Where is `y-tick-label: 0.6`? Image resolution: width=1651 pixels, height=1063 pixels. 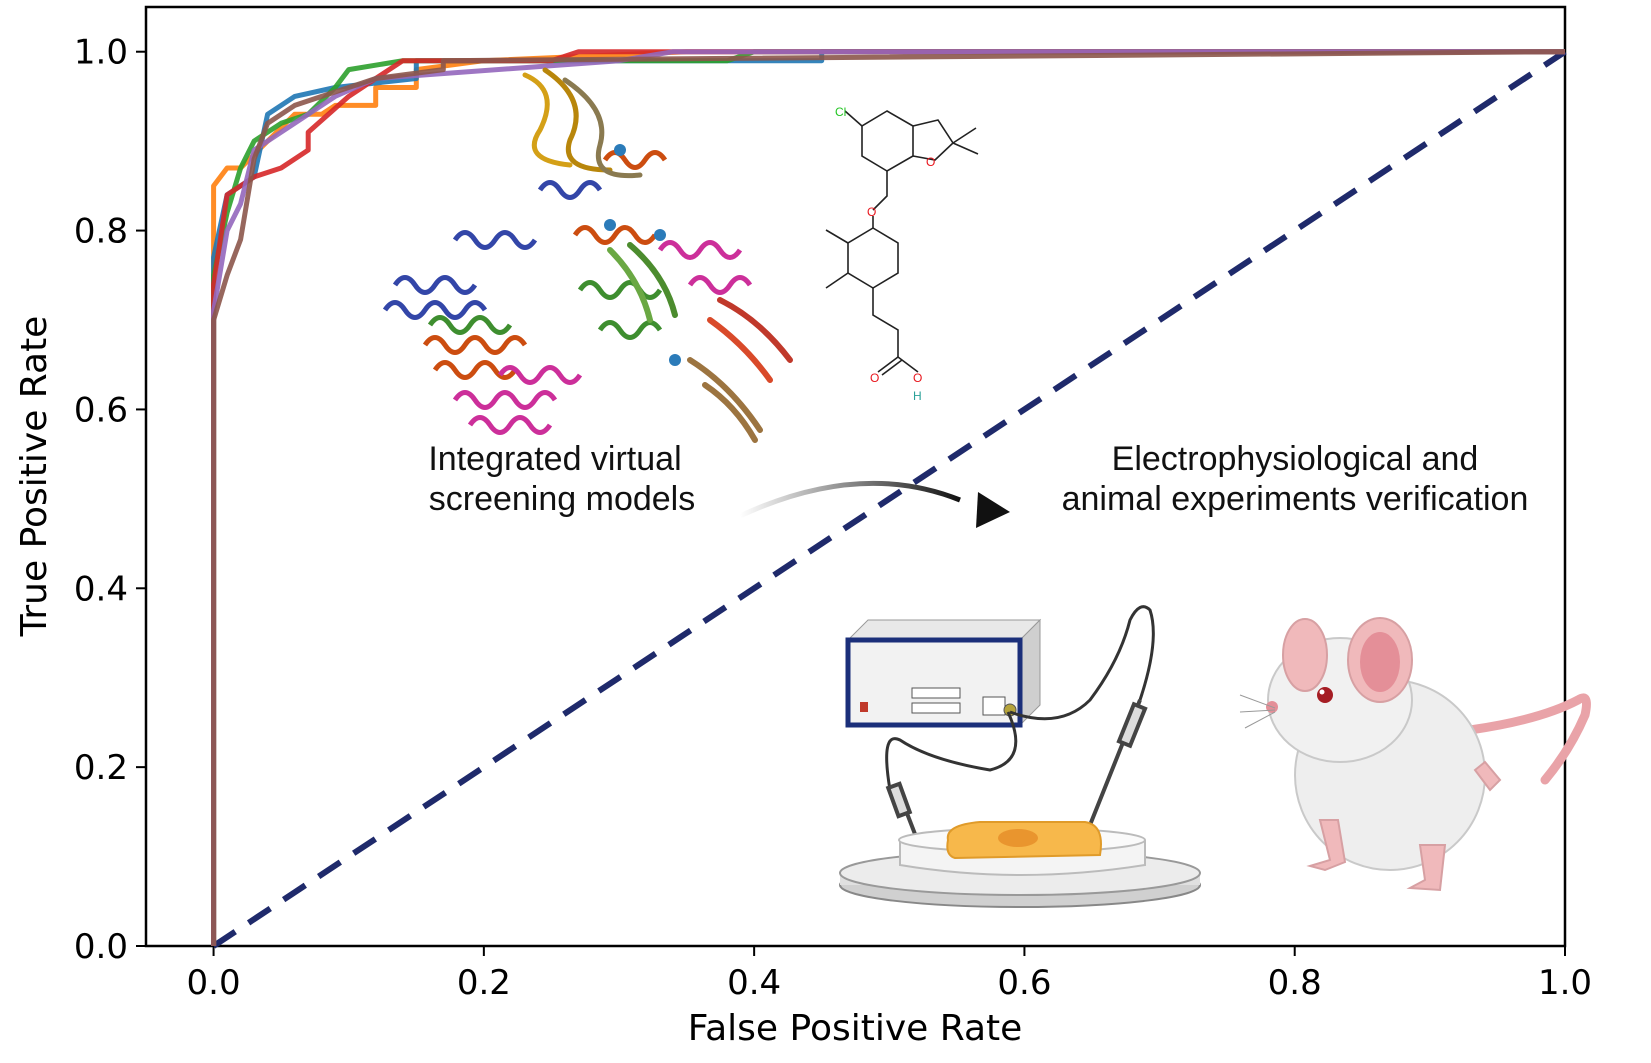 y-tick-label: 0.6 is located at coordinates (101, 410).